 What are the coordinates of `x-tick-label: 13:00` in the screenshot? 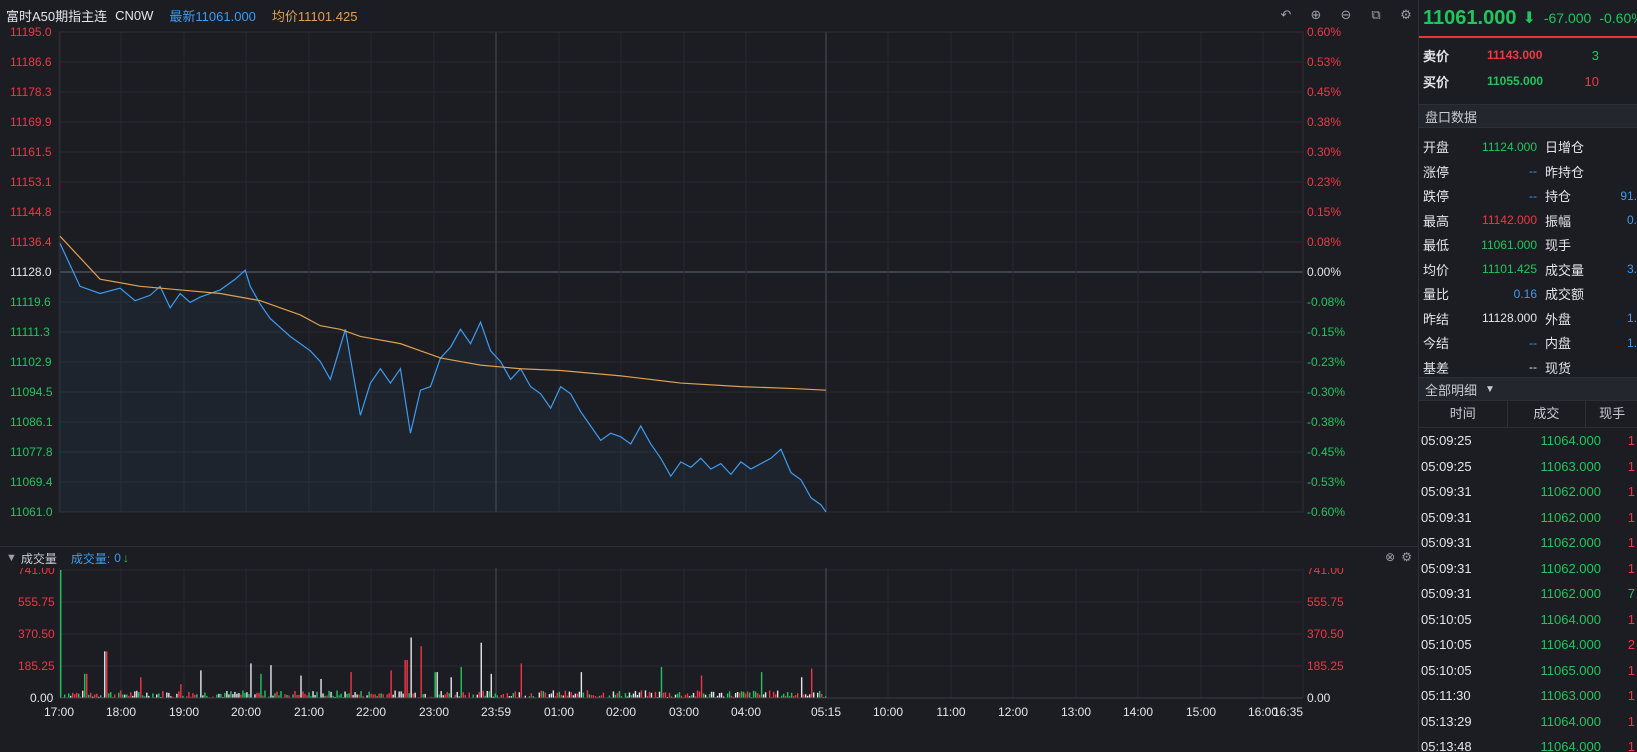 It's located at (1076, 712).